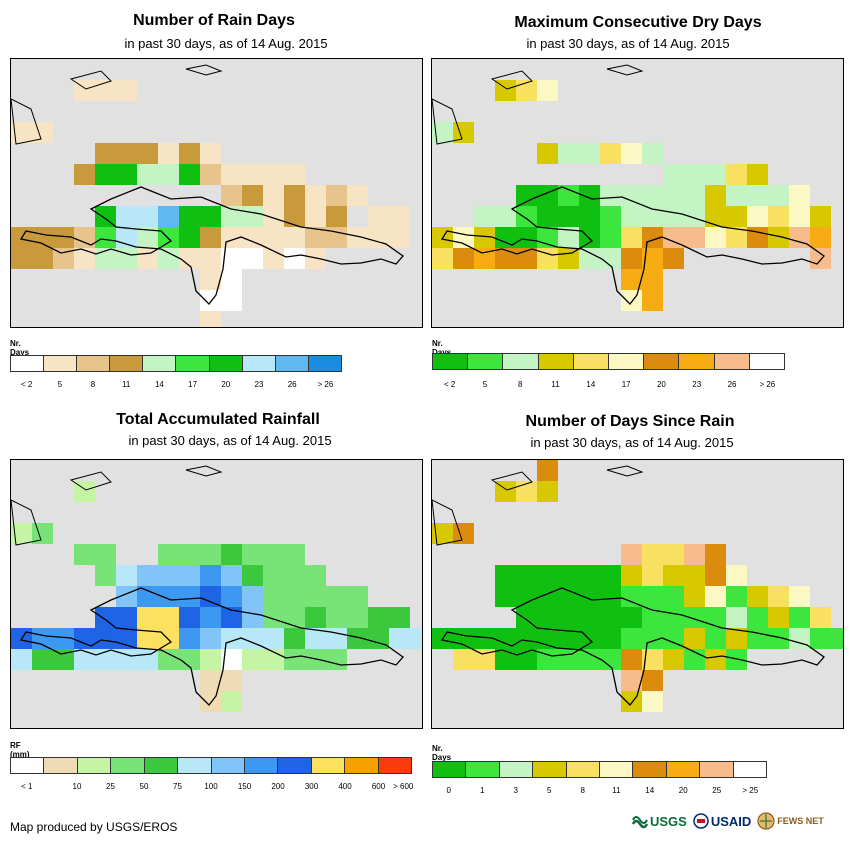  What do you see at coordinates (311, 786) in the screenshot?
I see `legend-tick-label: 300` at bounding box center [311, 786].